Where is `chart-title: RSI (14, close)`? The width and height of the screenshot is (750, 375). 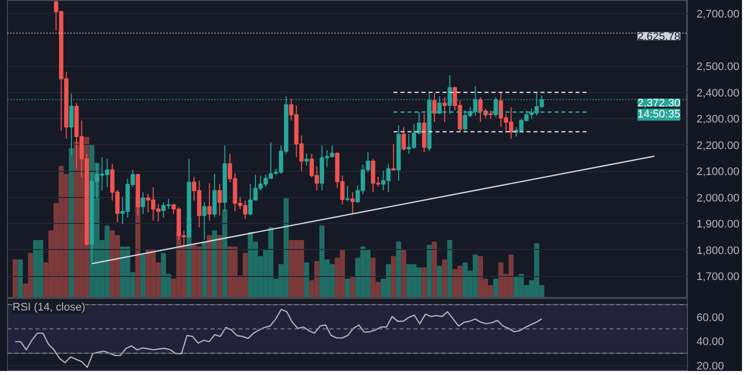 chart-title: RSI (14, close) is located at coordinates (49, 308).